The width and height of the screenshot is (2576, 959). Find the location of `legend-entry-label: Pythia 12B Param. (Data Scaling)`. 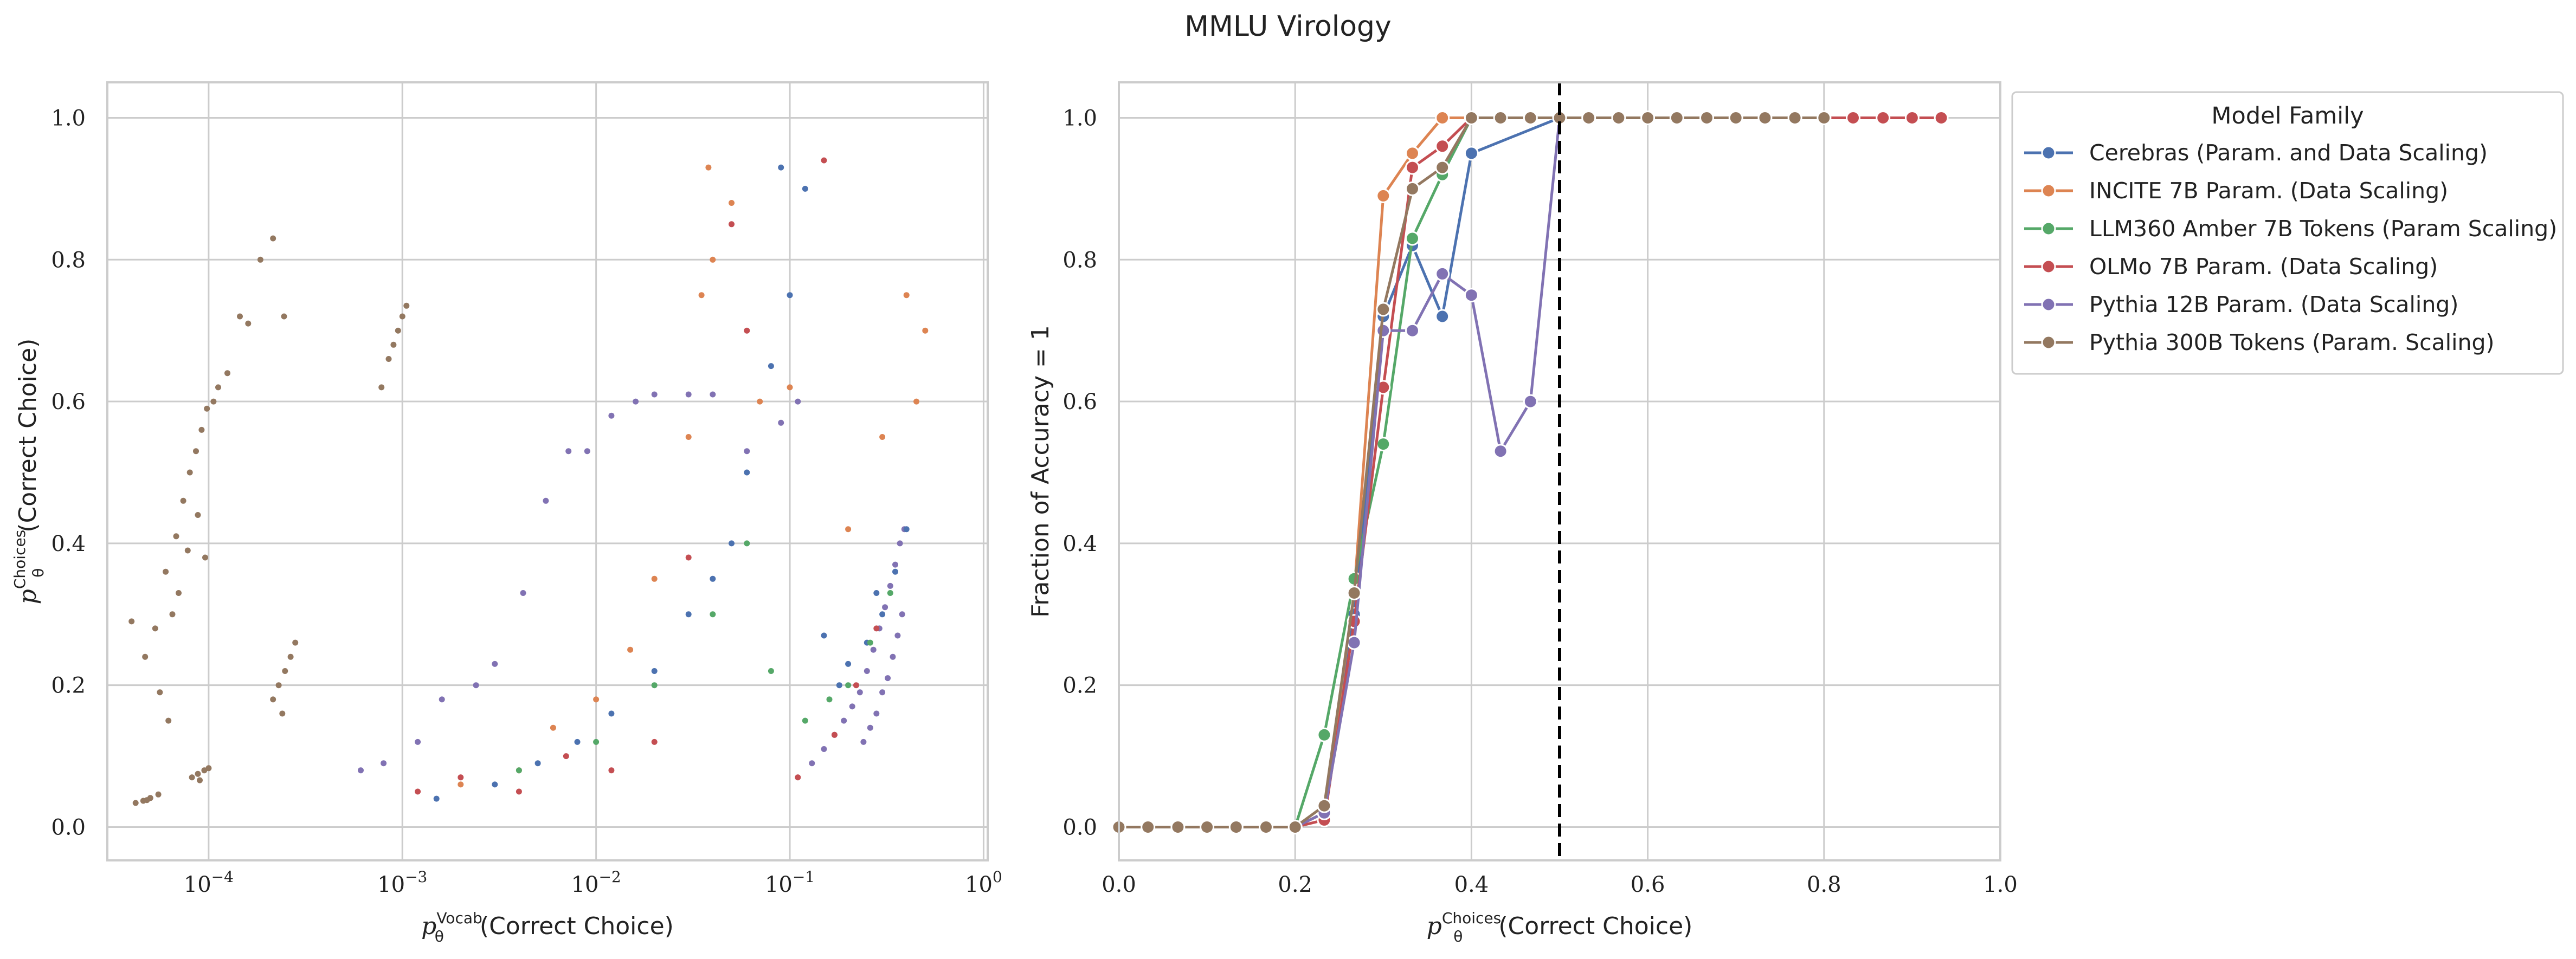

legend-entry-label: Pythia 12B Param. (Data Scaling) is located at coordinates (2273, 304).